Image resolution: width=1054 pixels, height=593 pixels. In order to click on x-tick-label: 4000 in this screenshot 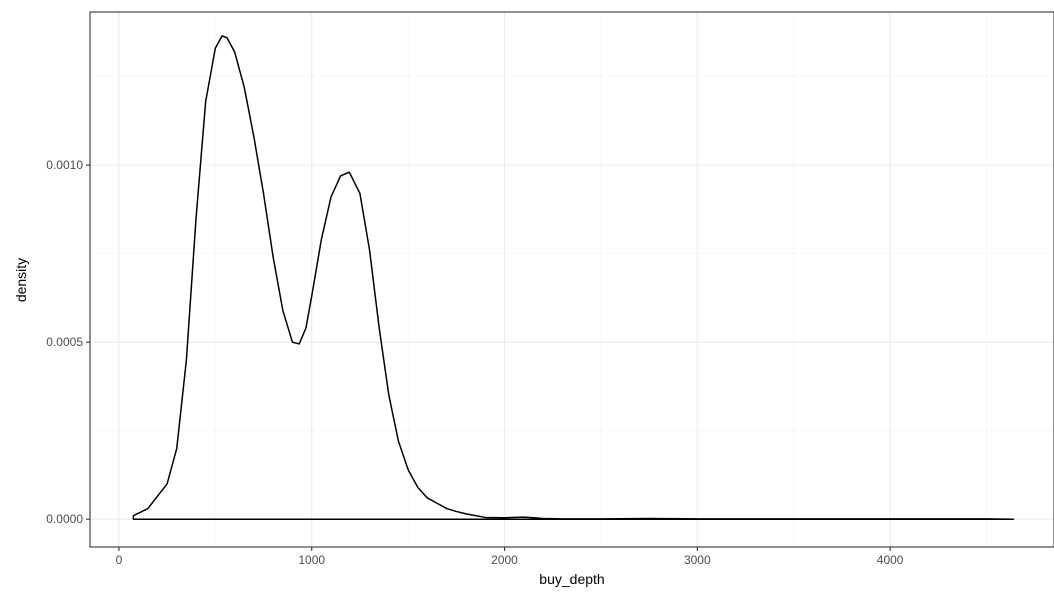, I will do `click(890, 560)`.